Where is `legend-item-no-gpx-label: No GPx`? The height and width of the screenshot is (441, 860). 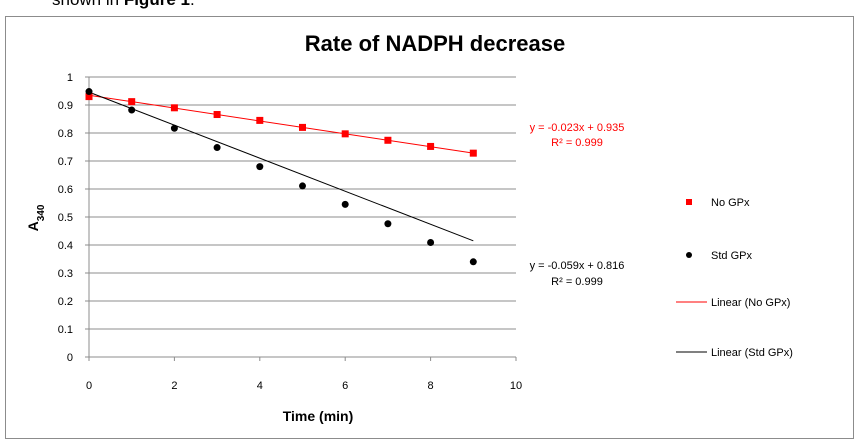 legend-item-no-gpx-label: No GPx is located at coordinates (730, 203).